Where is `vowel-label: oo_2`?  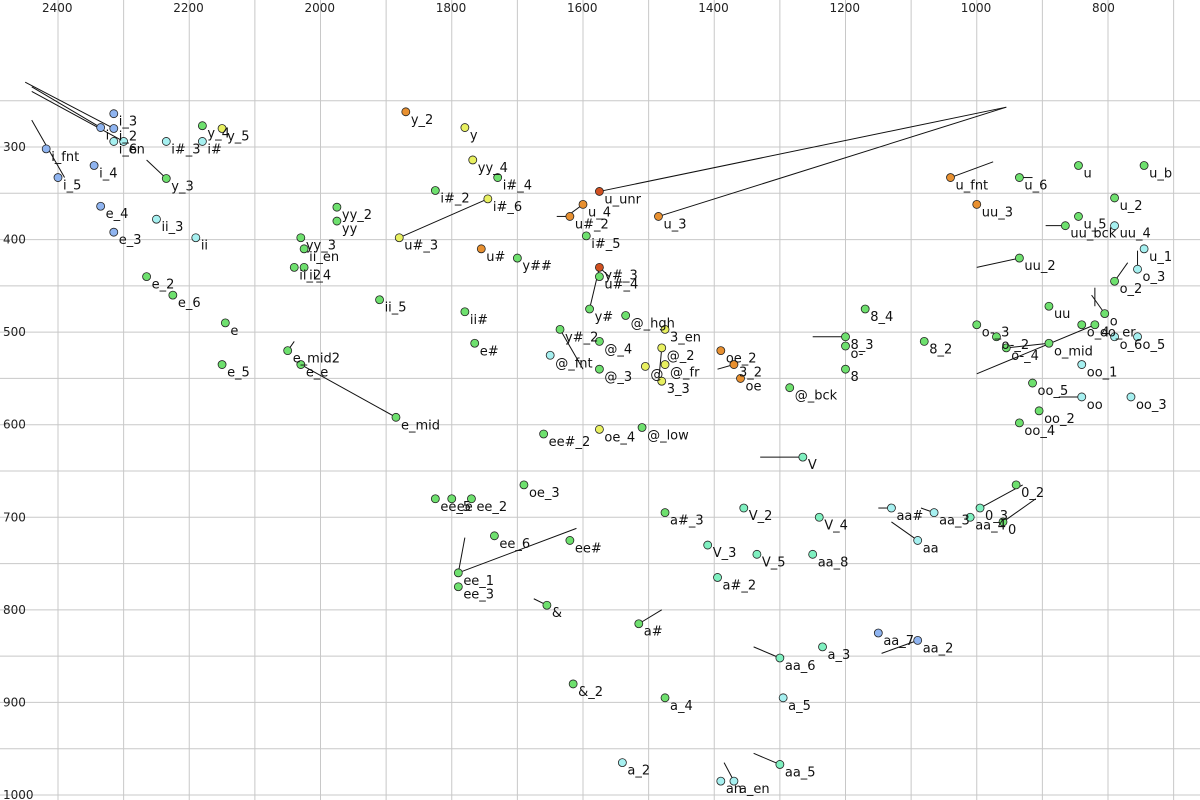
vowel-label: oo_2 is located at coordinates (1059, 419).